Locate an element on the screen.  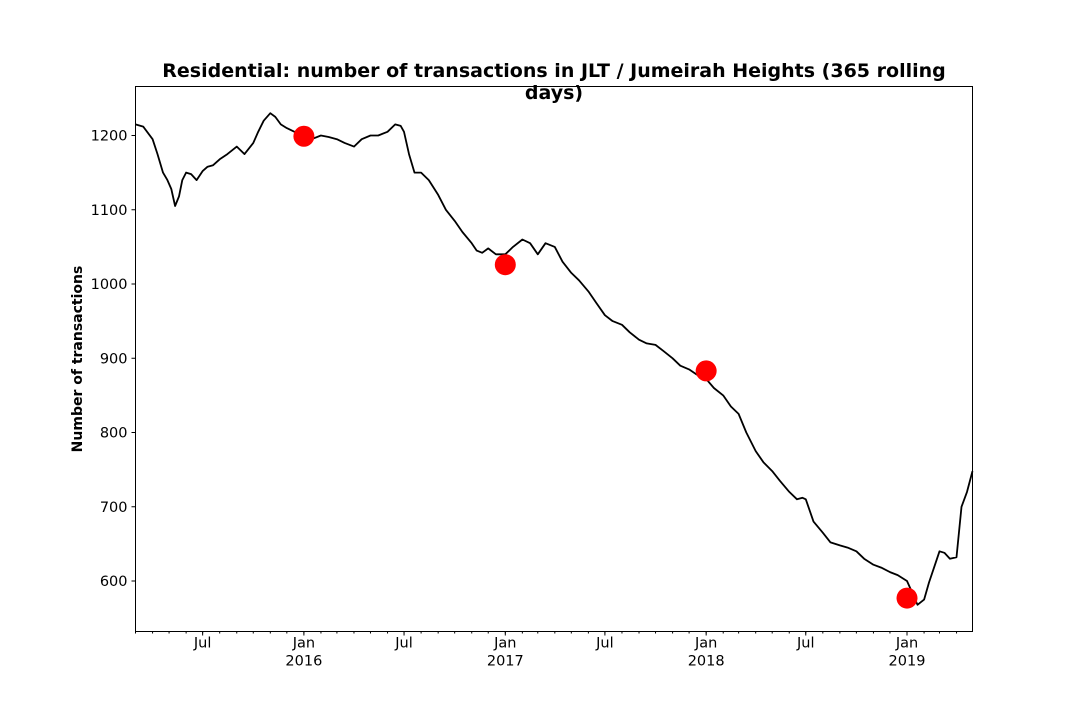
y-tick-label: 1200 is located at coordinates (109, 137).